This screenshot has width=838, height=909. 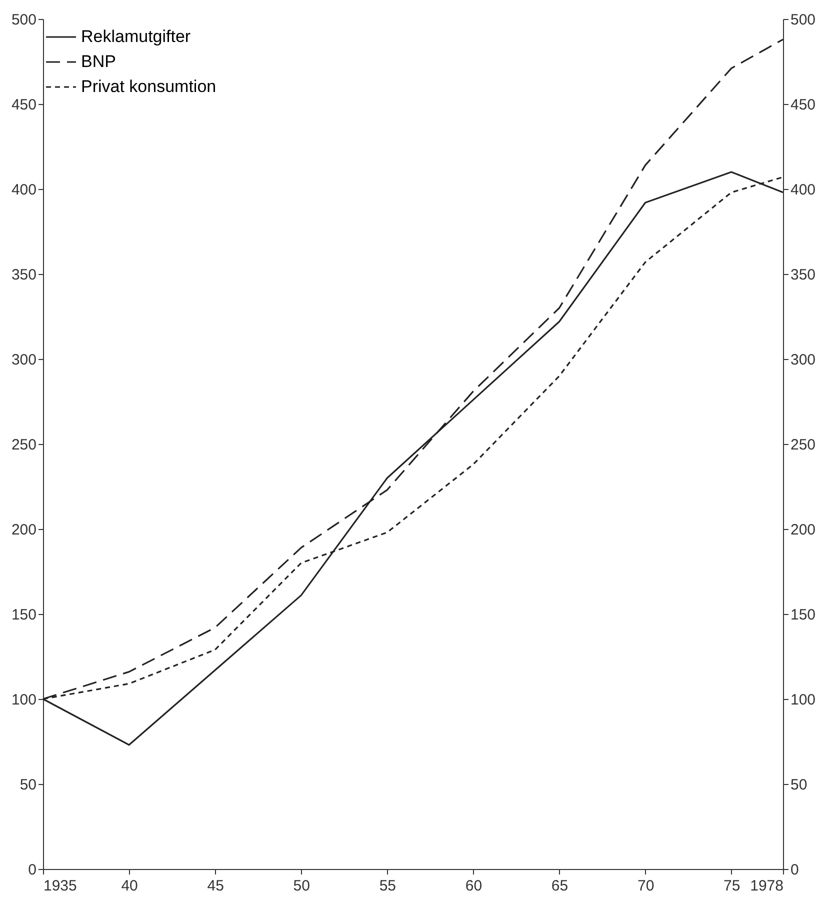 What do you see at coordinates (301, 886) in the screenshot?
I see `x-tick-label: 50` at bounding box center [301, 886].